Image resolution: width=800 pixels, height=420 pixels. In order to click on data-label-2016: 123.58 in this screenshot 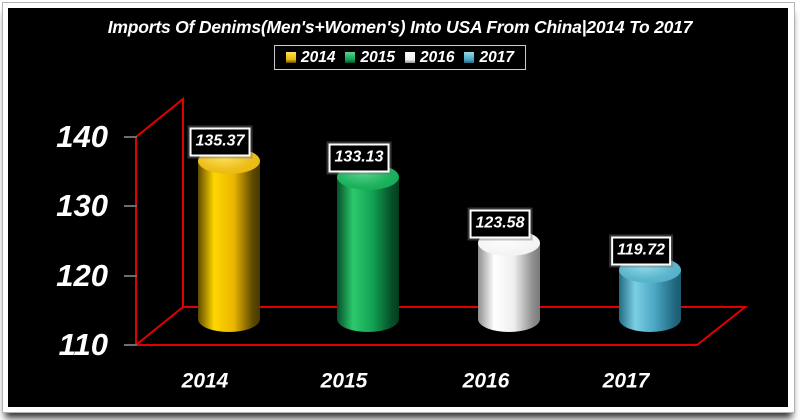, I will do `click(500, 224)`.